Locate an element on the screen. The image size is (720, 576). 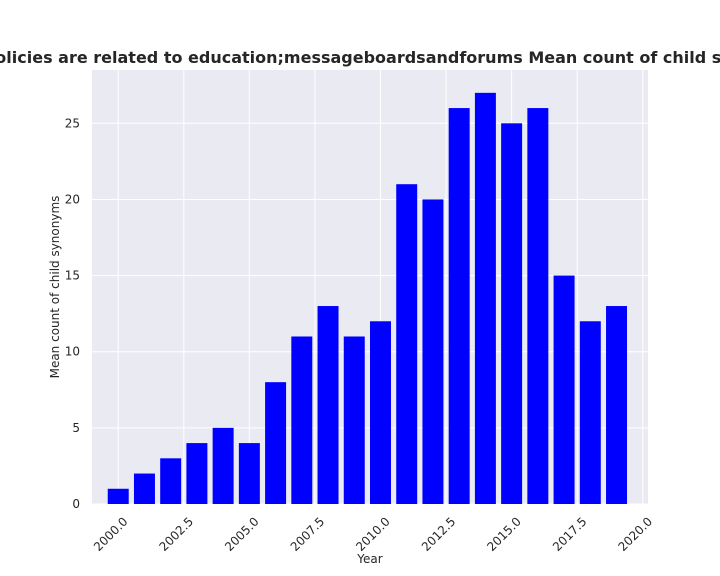
x-tick-label: 2005.0 is located at coordinates (242, 534).